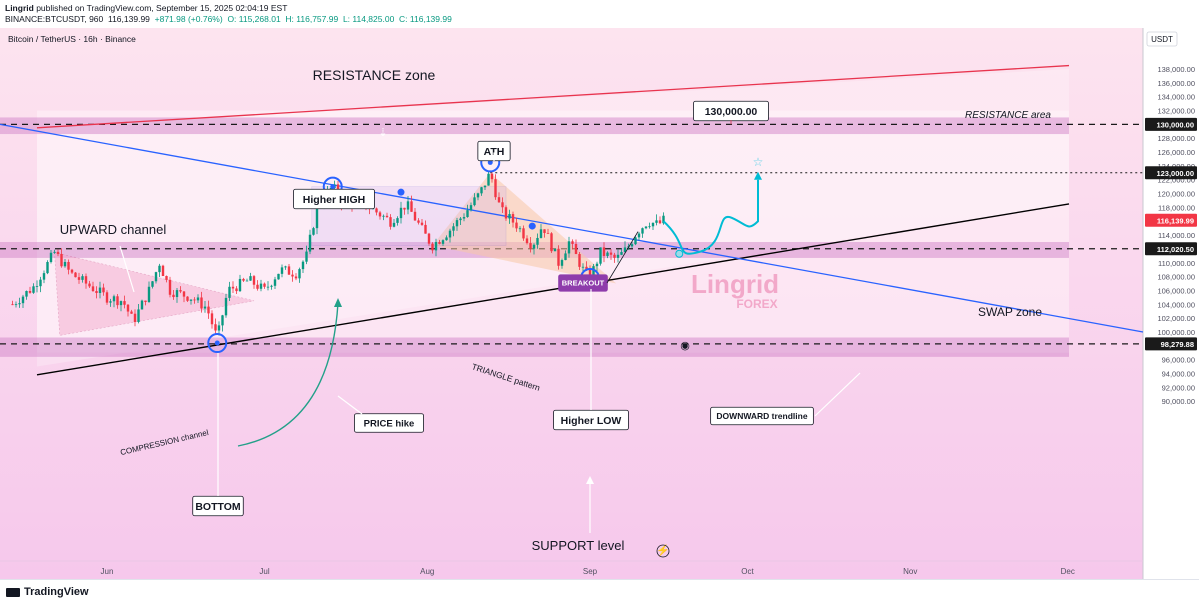 The height and width of the screenshot is (605, 1199). Describe the element at coordinates (113, 229) in the screenshot. I see `upward-channel-label: UPWARD channel` at that location.